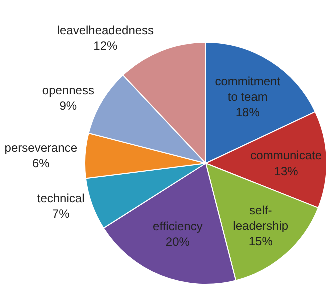 This screenshot has height=293, width=332. I want to click on data-label: 7%, so click(61, 213).